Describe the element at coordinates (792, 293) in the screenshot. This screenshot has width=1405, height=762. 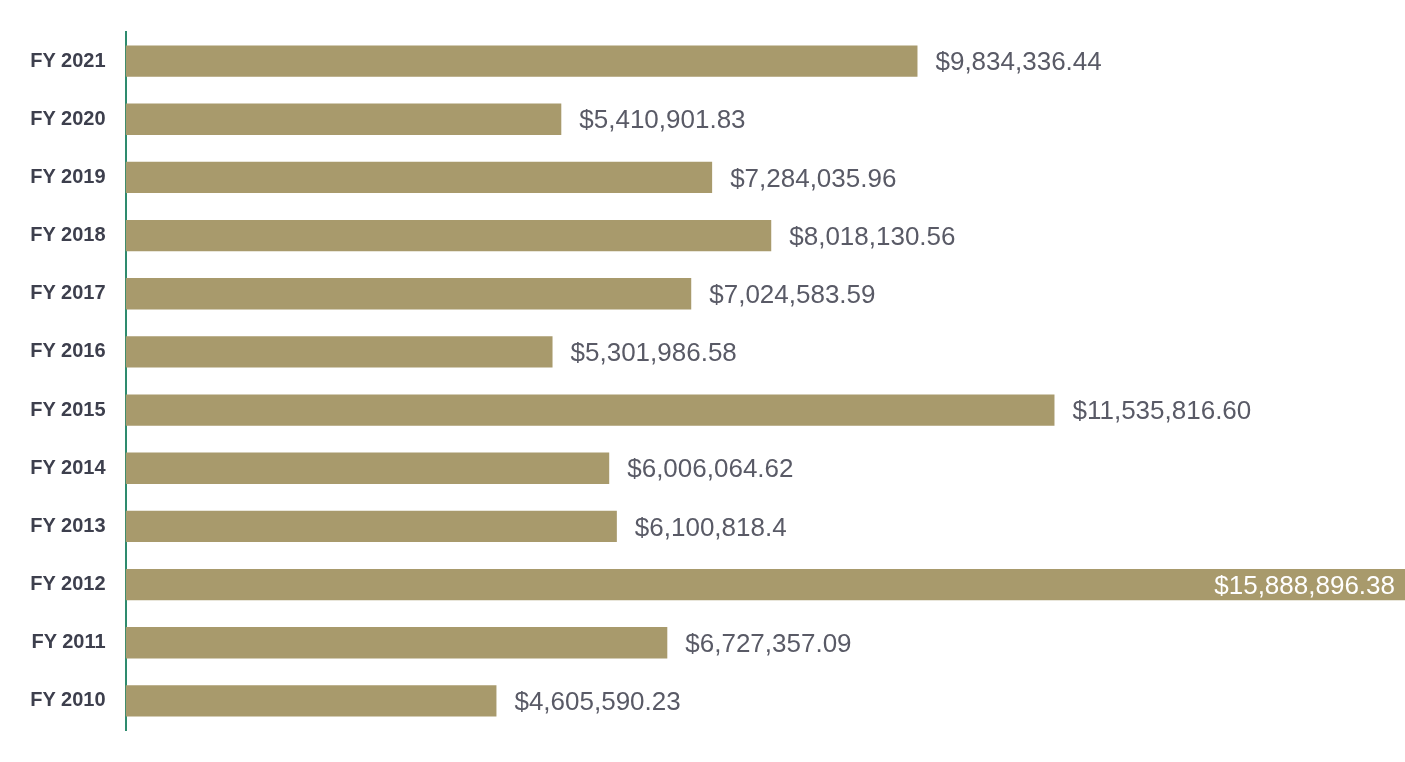
I see `data-label: $7,024,583.59` at that location.